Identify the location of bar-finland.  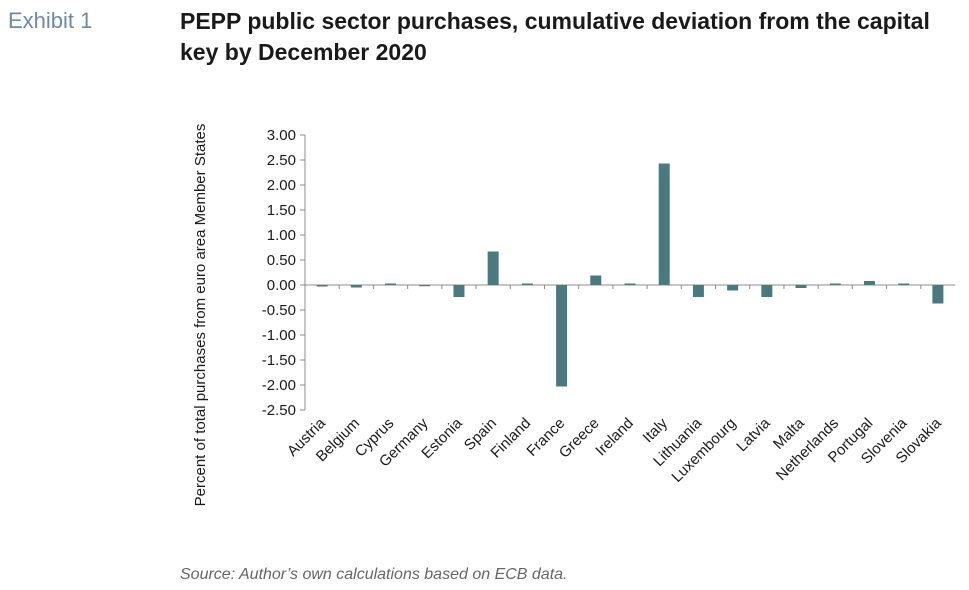
(527, 284).